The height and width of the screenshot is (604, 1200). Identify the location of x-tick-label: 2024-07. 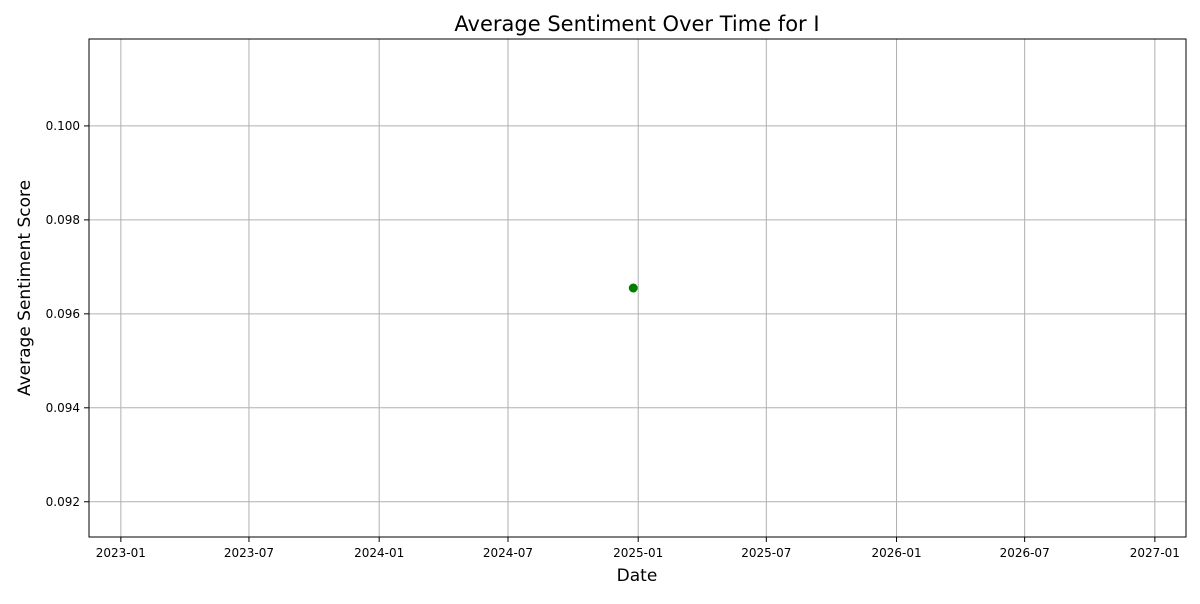
(508, 553).